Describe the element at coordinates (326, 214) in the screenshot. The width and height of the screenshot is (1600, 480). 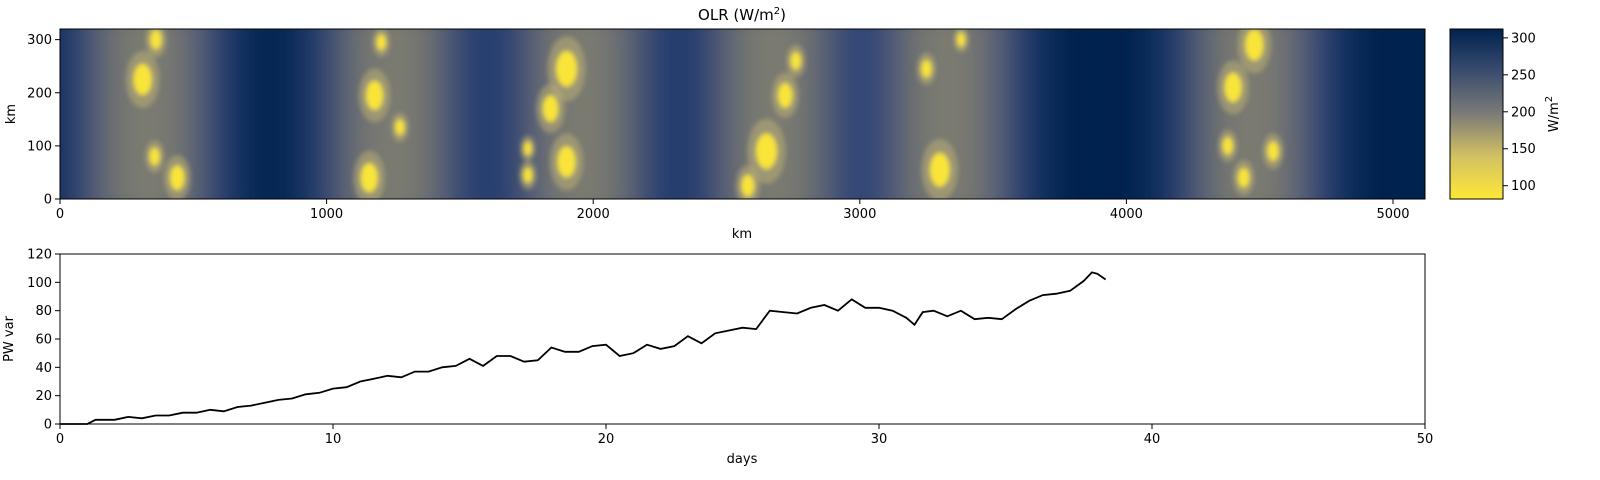
I see `heatmap-x-tick-label: 1000` at that location.